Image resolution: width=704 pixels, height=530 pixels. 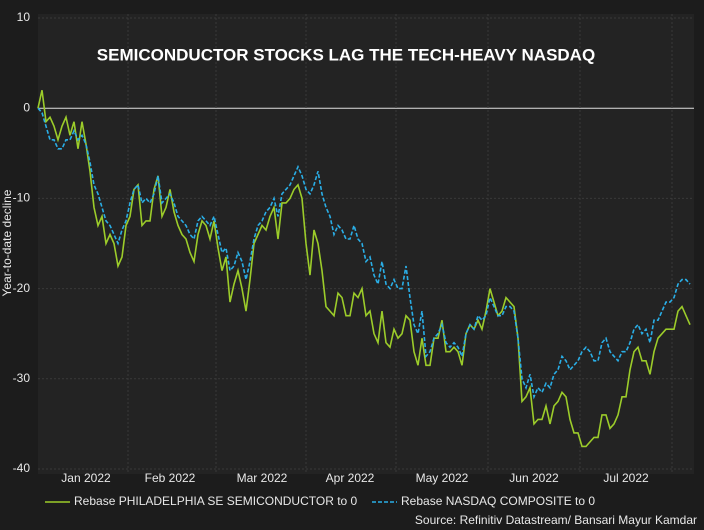 What do you see at coordinates (26, 107) in the screenshot?
I see `y-tick-label: 0` at bounding box center [26, 107].